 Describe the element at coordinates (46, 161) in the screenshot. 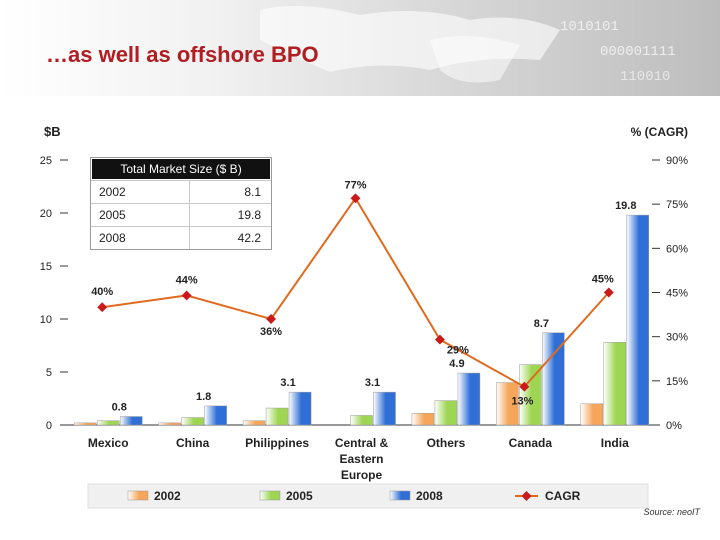

I see `y-tick-label: 25` at that location.